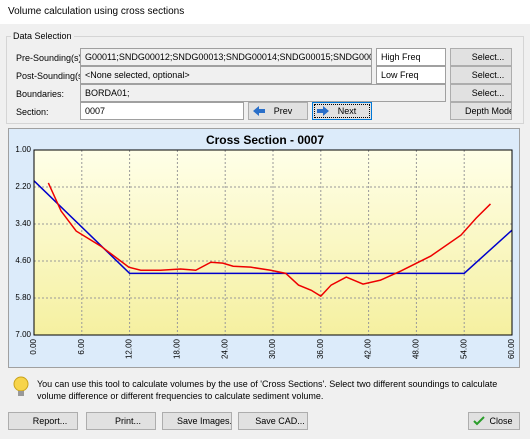 This screenshot has height=439, width=530. What do you see at coordinates (226, 75) in the screenshot?
I see `text-field: <None selected, optional>` at bounding box center [226, 75].